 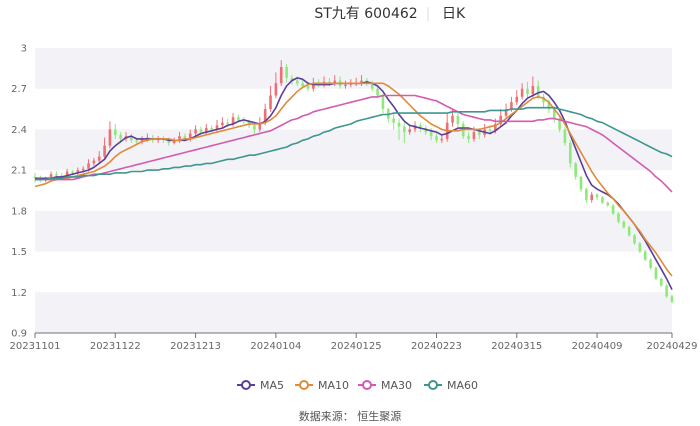 What do you see at coordinates (272, 385) in the screenshot?
I see `legend-label: MA5` at bounding box center [272, 385].